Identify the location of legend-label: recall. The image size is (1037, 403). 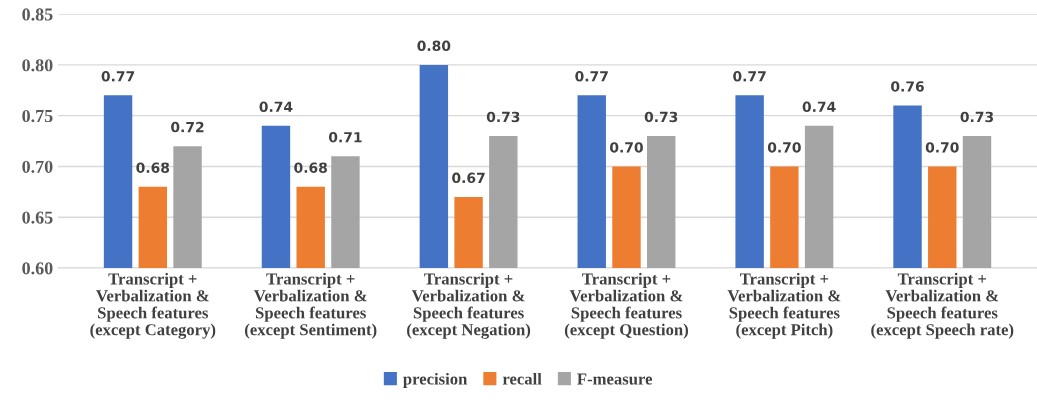
(522, 378).